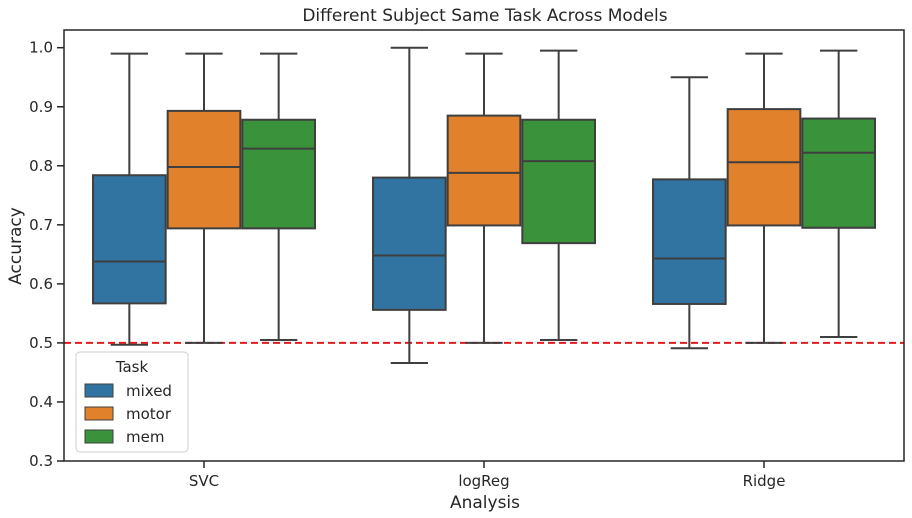 This screenshot has height=518, width=912. I want to click on legend-label-motor: motor, so click(149, 414).